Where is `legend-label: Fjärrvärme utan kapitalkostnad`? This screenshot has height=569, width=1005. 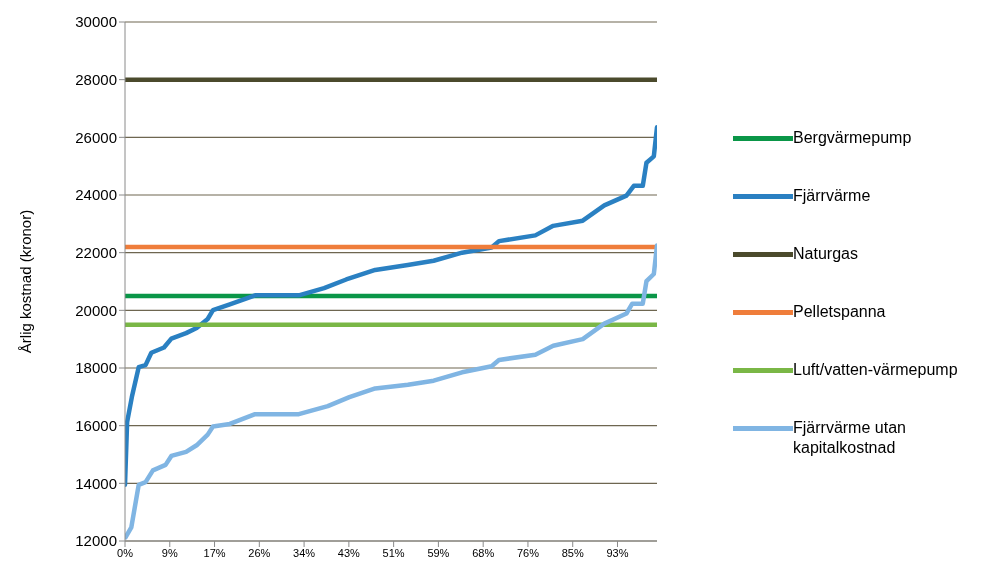
legend-label: Fjärrvärme utan kapitalkostnad is located at coordinates (850, 438).